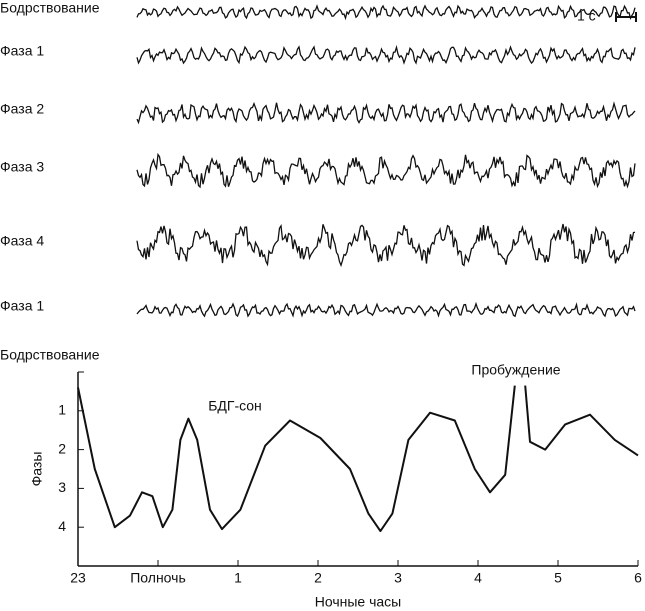  I want to click on x-tick-label: 5, so click(558, 578).